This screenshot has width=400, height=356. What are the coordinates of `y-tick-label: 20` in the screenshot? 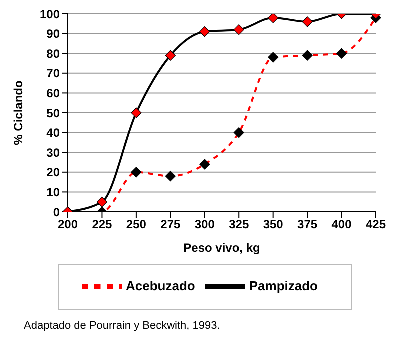 It's located at (53, 173).